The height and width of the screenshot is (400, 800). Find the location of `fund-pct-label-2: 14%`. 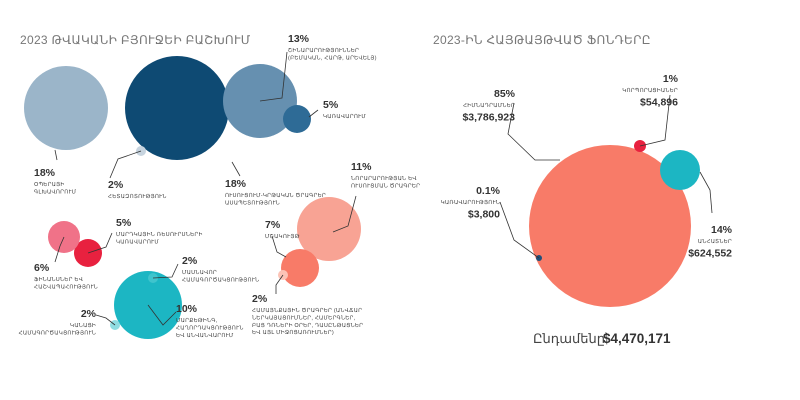

fund-pct-label-2: 14% is located at coordinates (722, 230).